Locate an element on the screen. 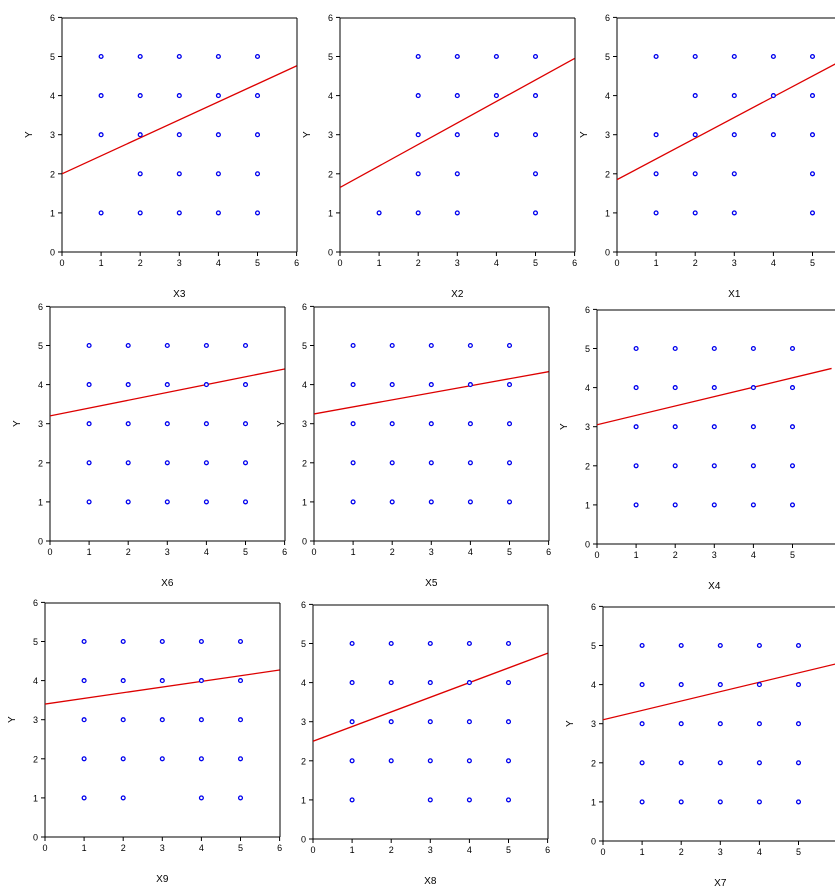  x-tick-label: 6 is located at coordinates (284, 552).